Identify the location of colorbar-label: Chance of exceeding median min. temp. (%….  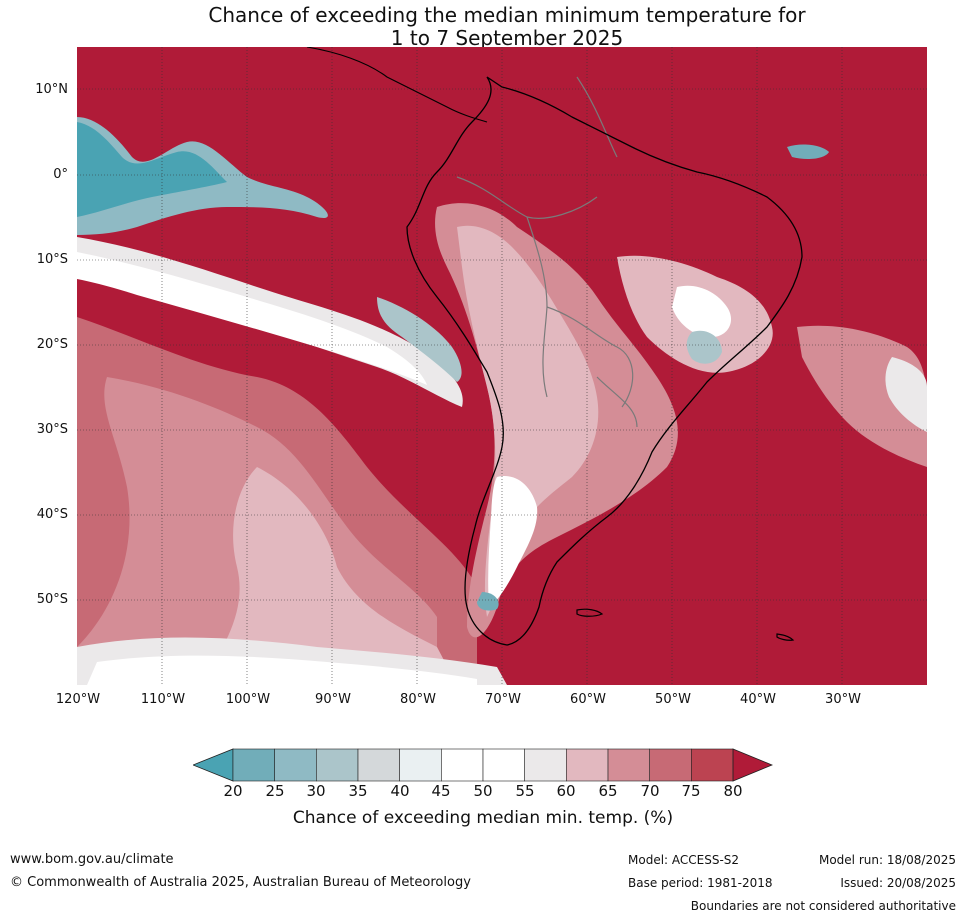
(483, 818).